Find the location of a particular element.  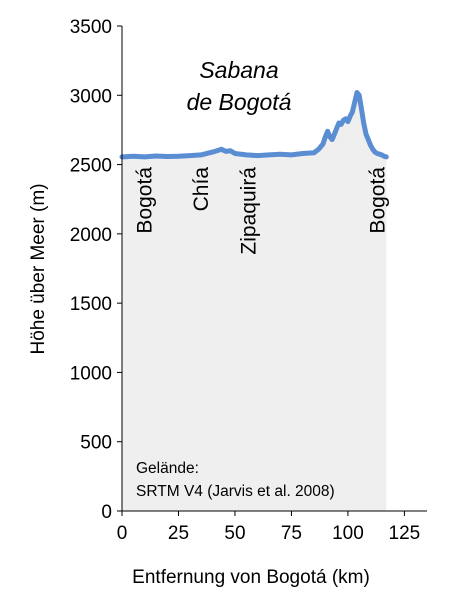

y-tick-label: 3500 is located at coordinates (91, 27).